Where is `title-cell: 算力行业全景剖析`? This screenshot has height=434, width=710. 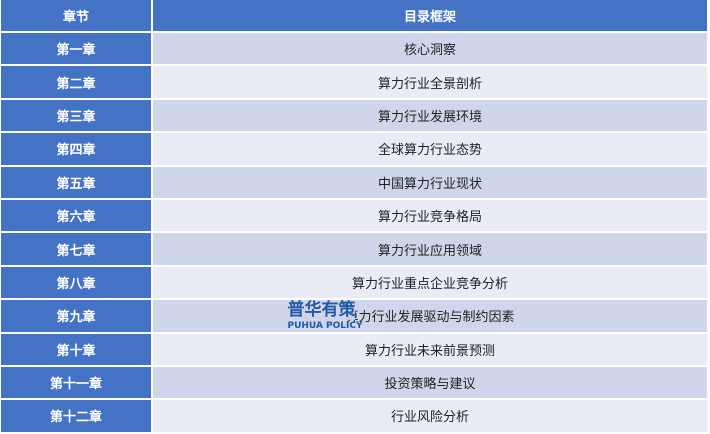
title-cell: 算力行业全景剖析 is located at coordinates (431, 83).